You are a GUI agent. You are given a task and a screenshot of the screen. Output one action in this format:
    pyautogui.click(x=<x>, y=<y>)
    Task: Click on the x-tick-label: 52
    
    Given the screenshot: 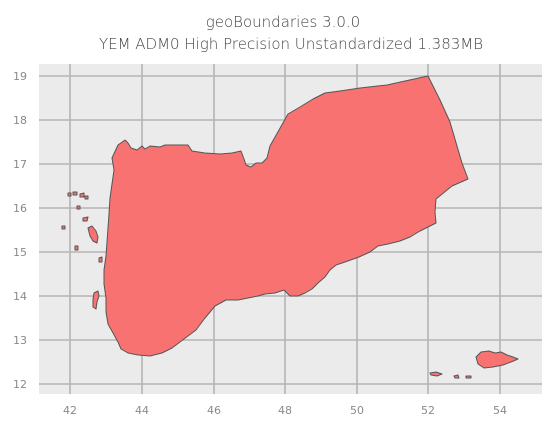 What is the action you would take?
    pyautogui.click(x=428, y=410)
    